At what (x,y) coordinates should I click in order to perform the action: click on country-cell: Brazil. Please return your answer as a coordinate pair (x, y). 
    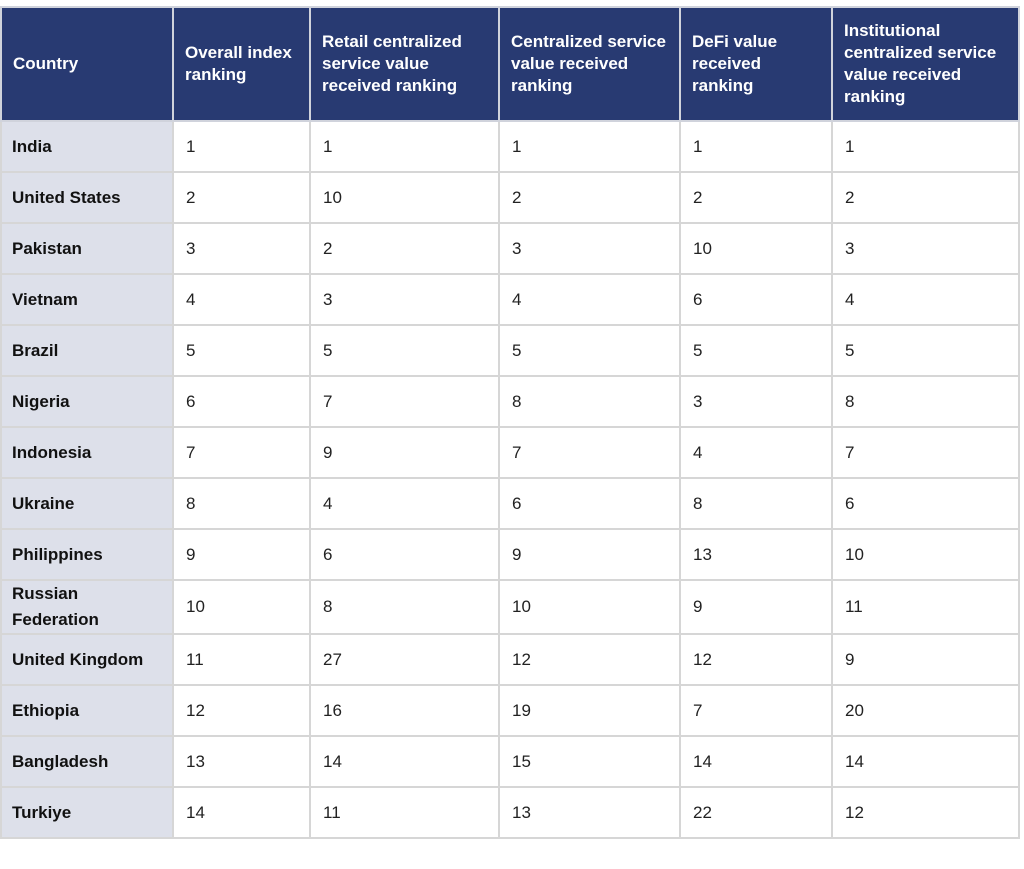
    Looking at the image, I should click on (87, 350).